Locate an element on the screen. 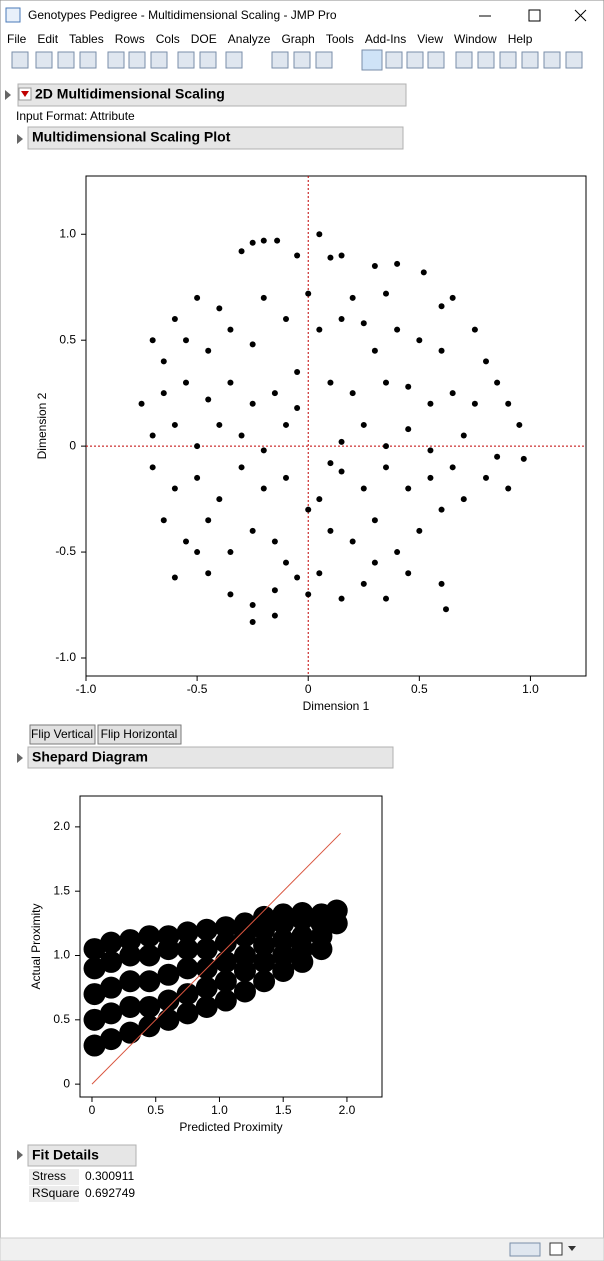 The height and width of the screenshot is (1261, 604). window-list is located at coordinates (556, 1249).